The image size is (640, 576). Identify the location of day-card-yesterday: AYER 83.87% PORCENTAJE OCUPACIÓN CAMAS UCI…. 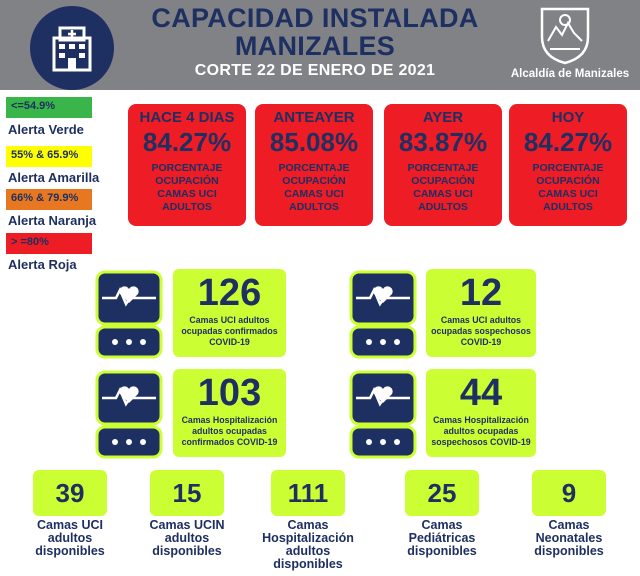
(443, 165).